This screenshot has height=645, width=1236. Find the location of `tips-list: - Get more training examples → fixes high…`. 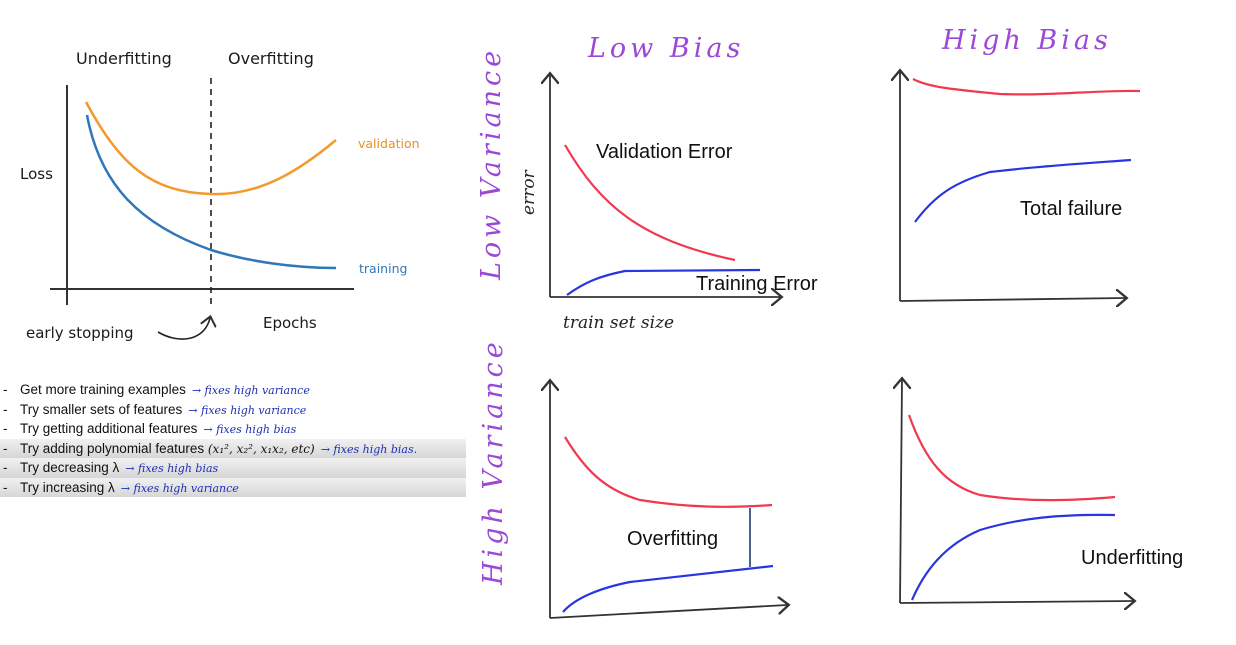

tips-list: - Get more training examples → fixes high… is located at coordinates (233, 438).